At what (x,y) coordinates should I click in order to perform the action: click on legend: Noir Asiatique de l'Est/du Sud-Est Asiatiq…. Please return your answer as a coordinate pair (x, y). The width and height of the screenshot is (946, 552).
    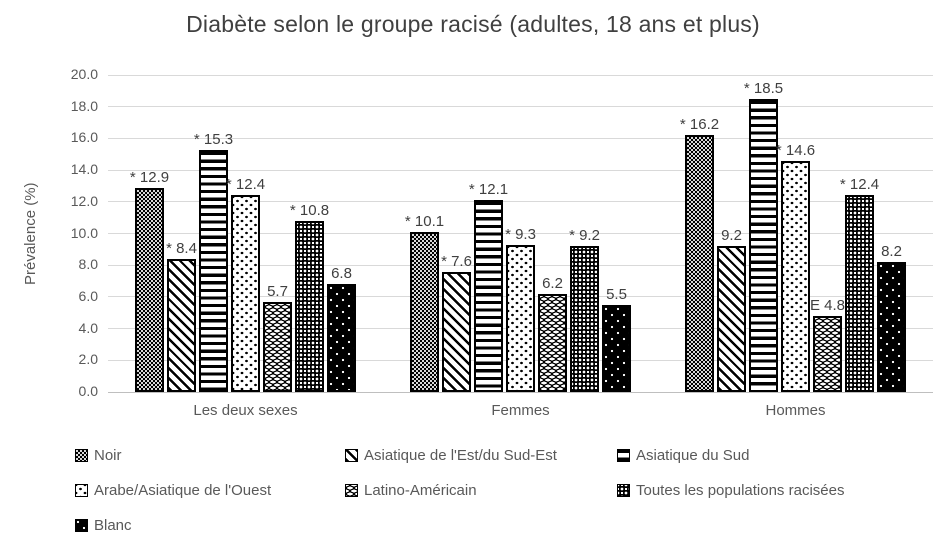
    Looking at the image, I should click on (459, 490).